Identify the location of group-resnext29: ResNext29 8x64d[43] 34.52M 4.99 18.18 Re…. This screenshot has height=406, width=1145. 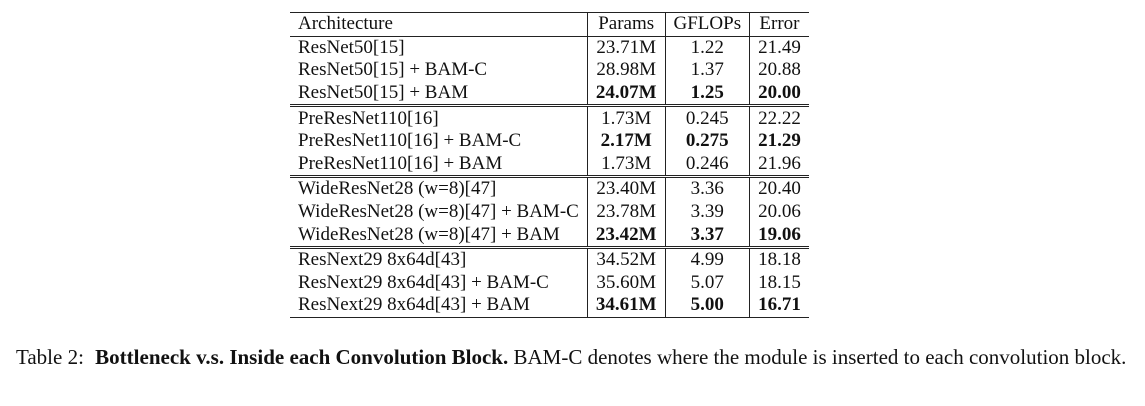
(549, 282).